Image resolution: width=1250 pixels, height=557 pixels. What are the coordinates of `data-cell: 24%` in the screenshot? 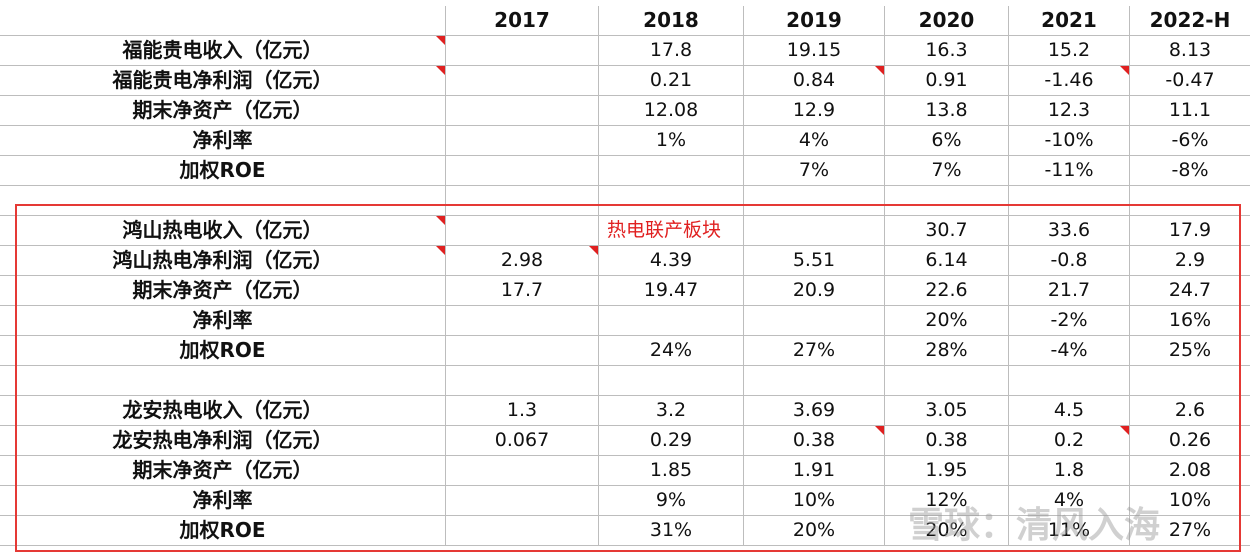 It's located at (671, 350).